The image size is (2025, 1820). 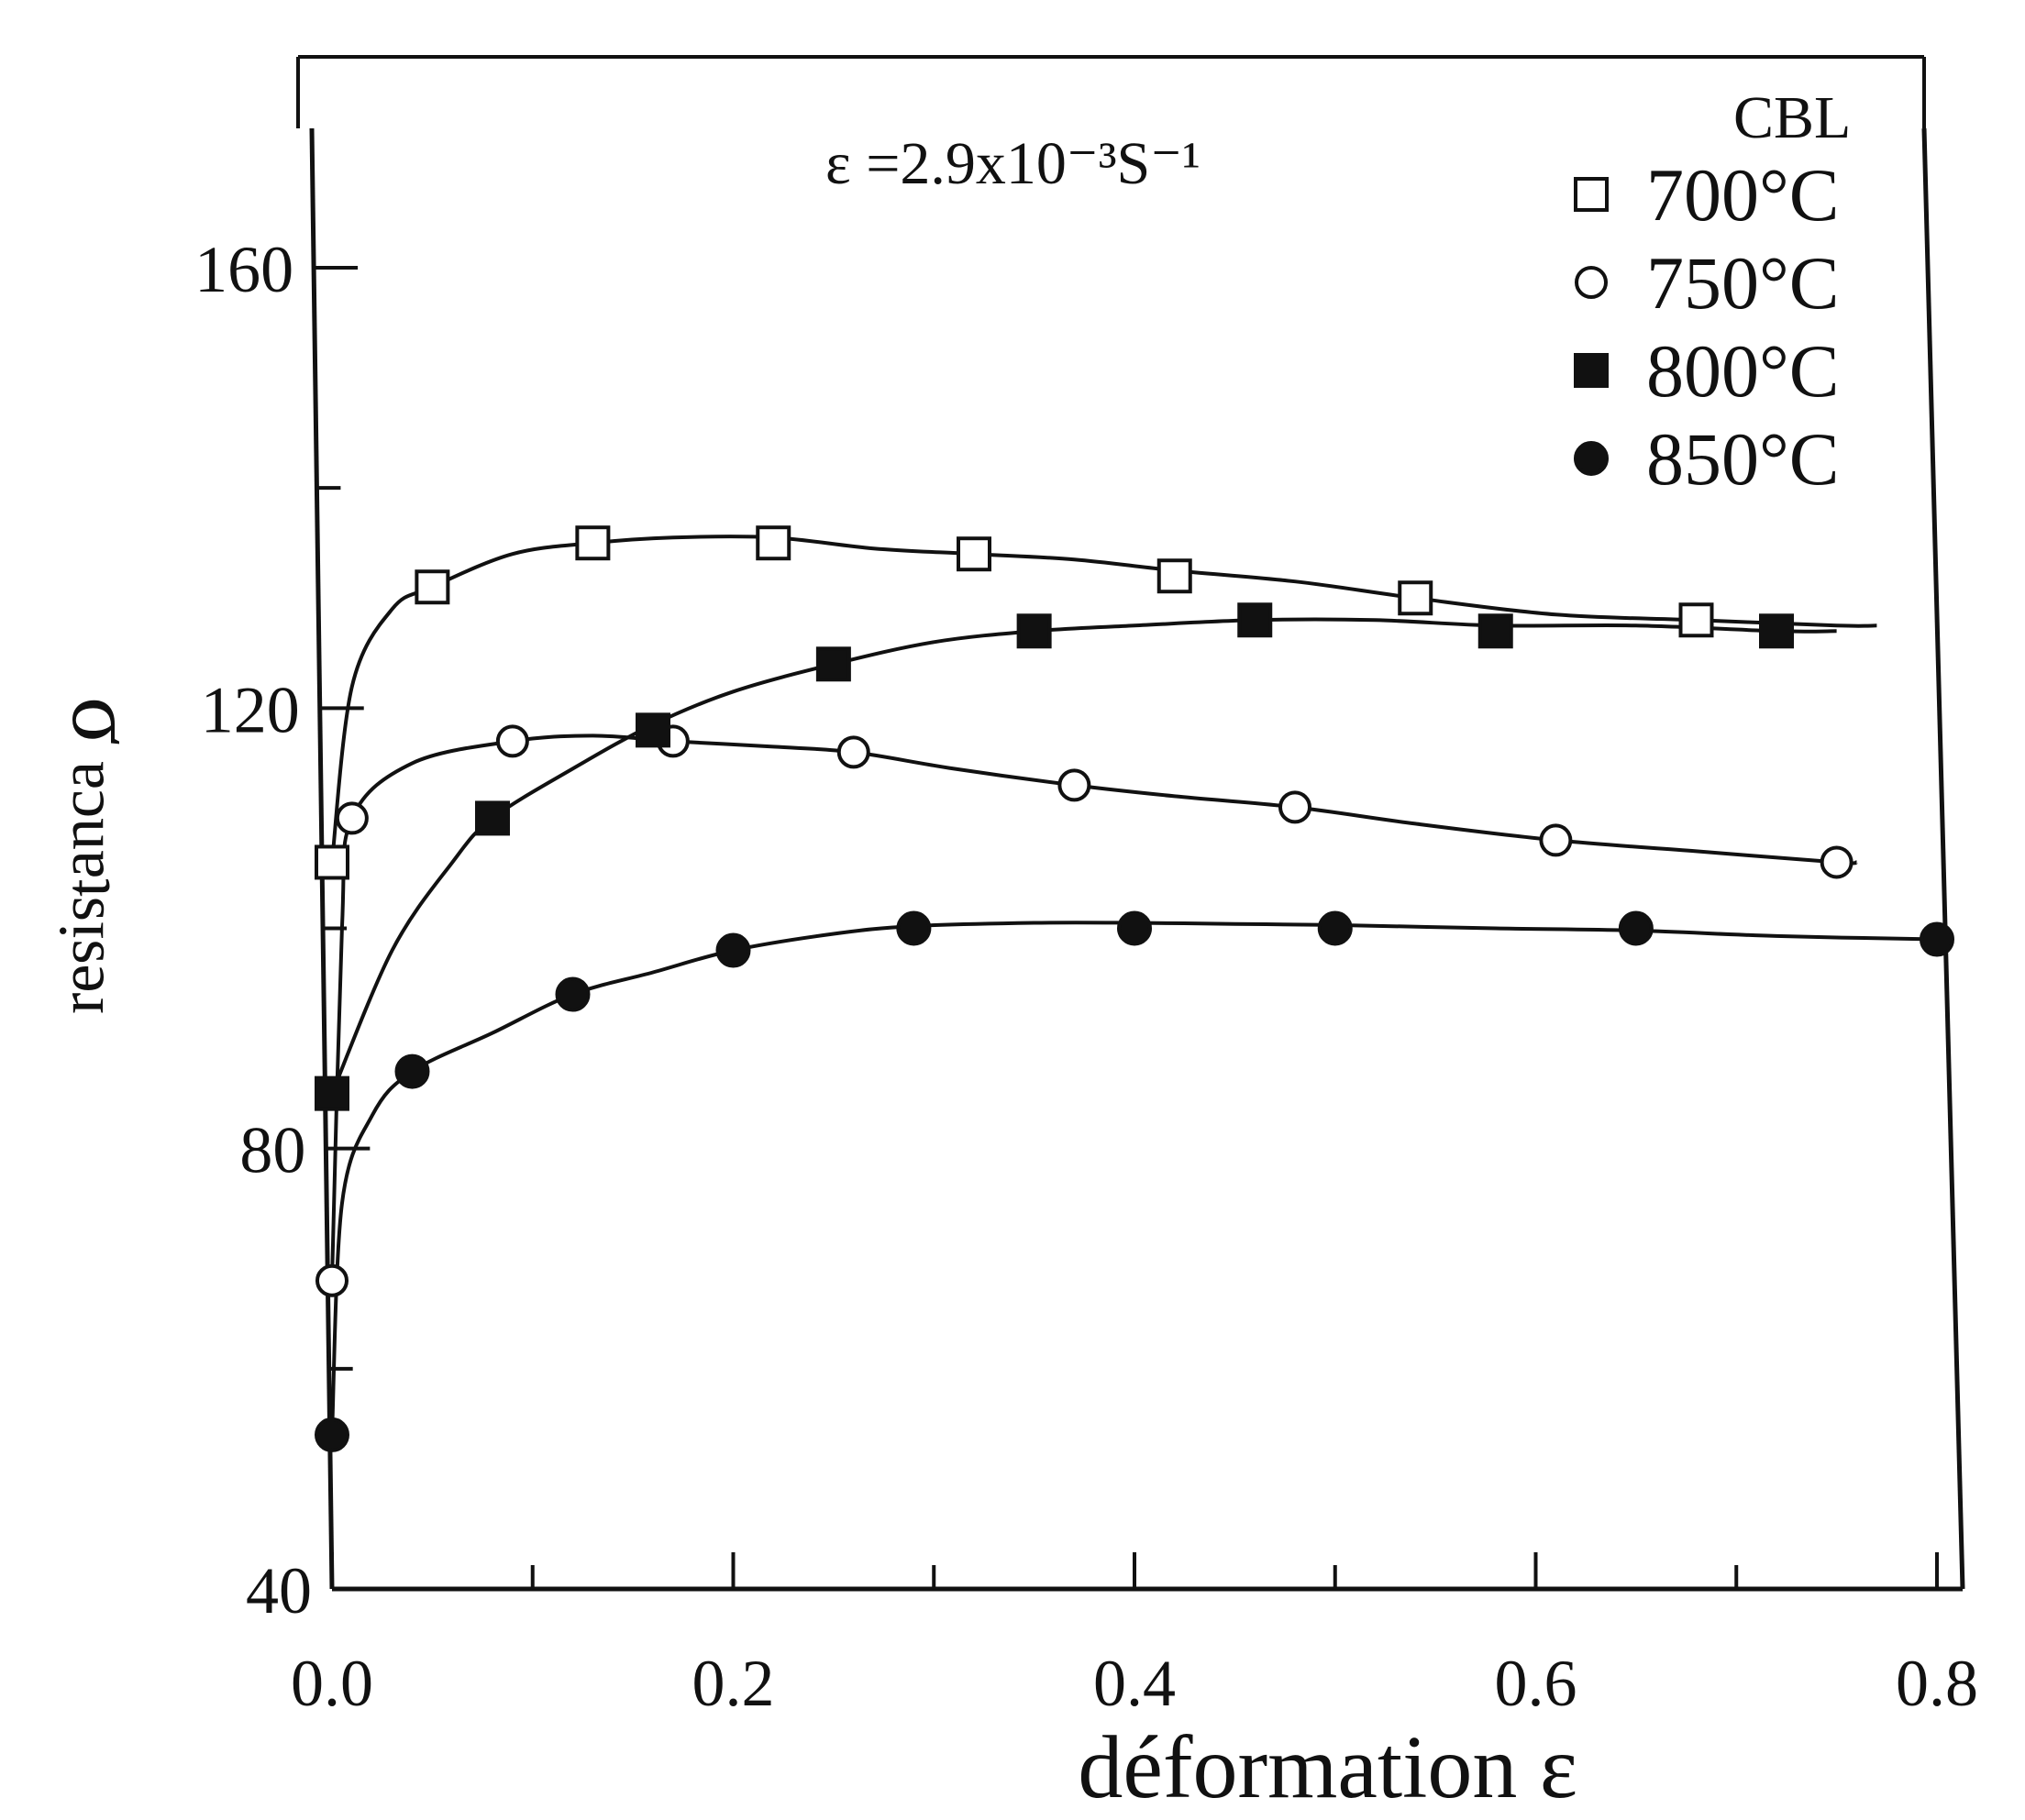 I want to click on legend-label: 850°C, so click(x=1743, y=459).